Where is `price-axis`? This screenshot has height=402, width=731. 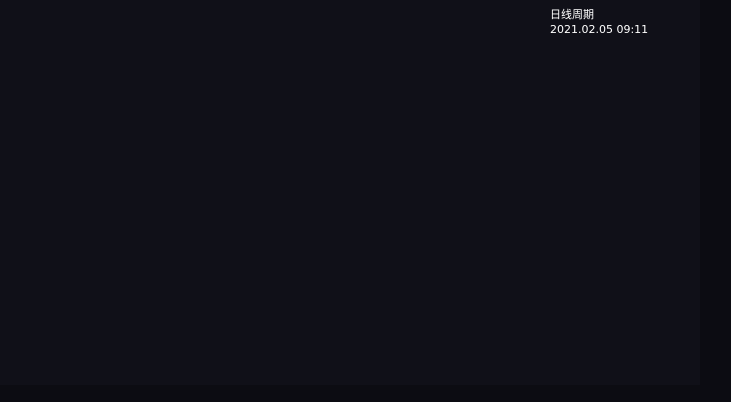 price-axis is located at coordinates (715, 201).